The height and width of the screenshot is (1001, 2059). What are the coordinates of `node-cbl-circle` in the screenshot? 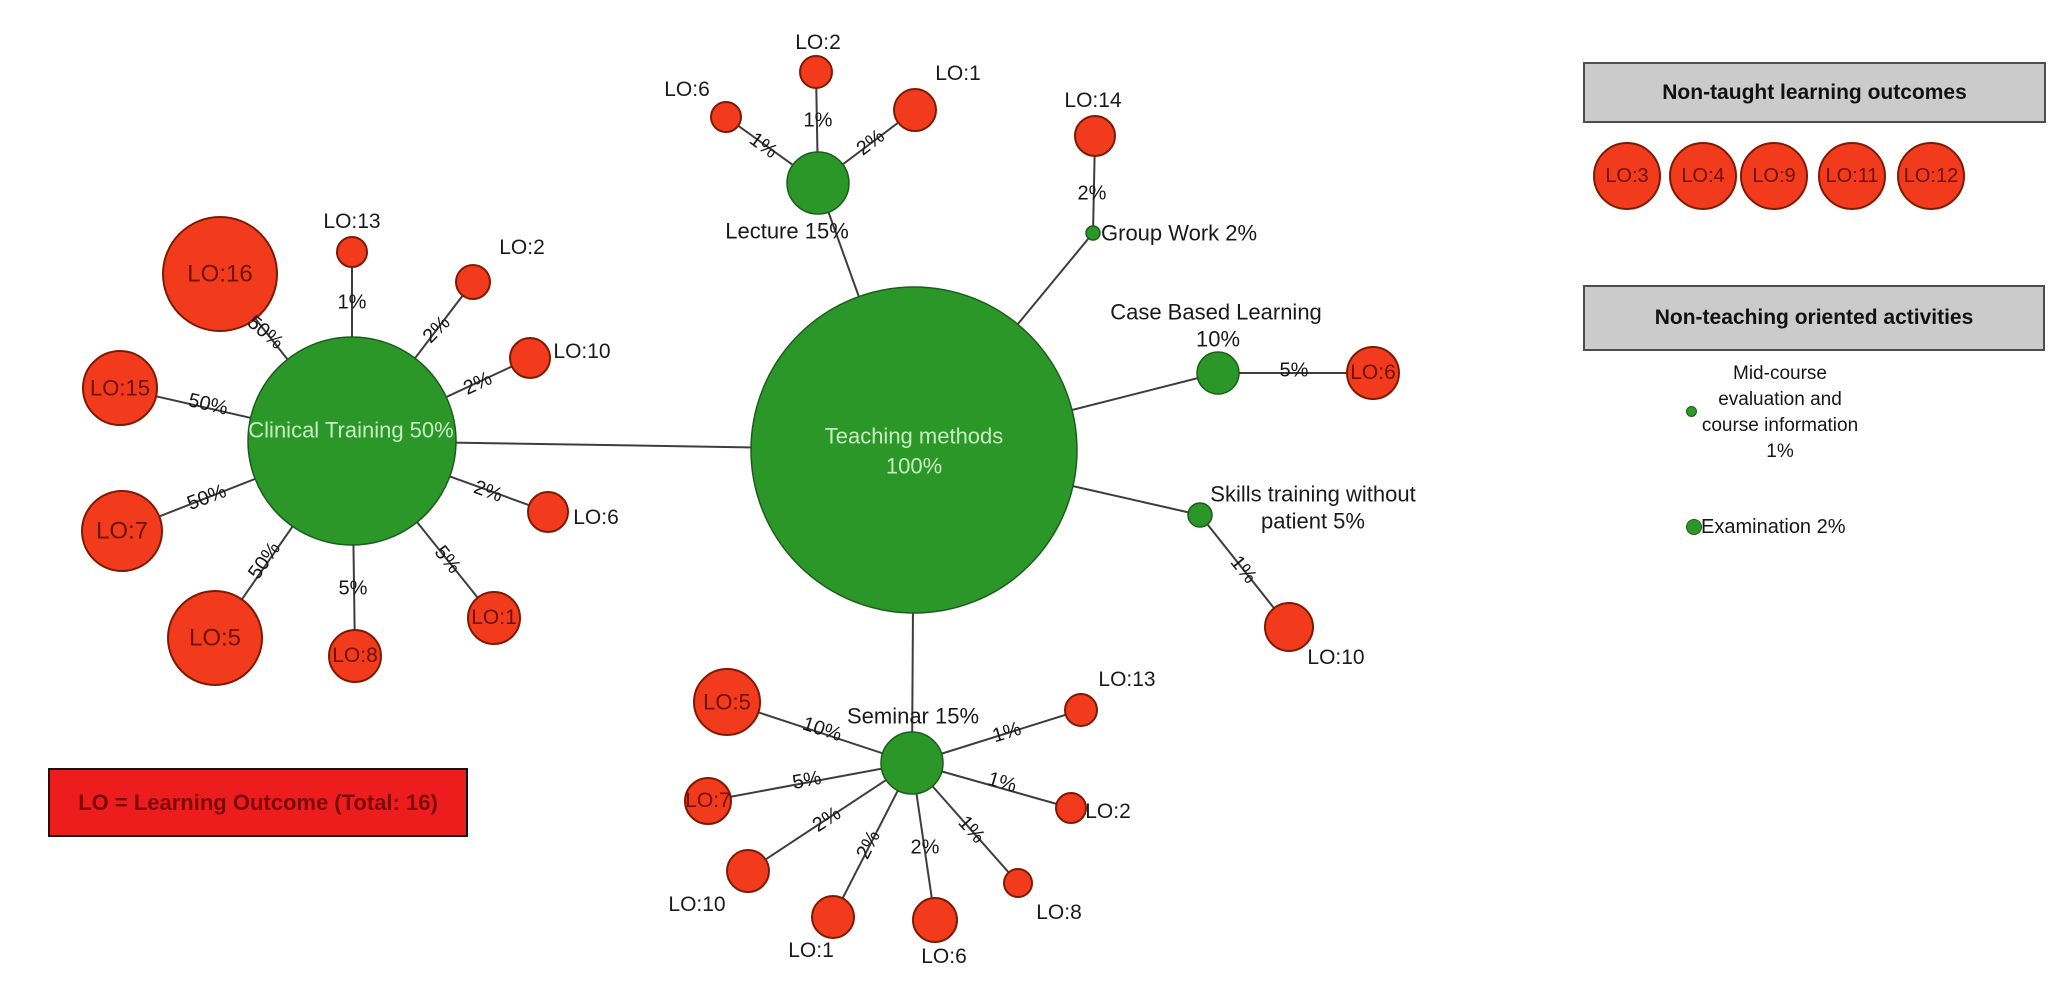 It's located at (1218, 373).